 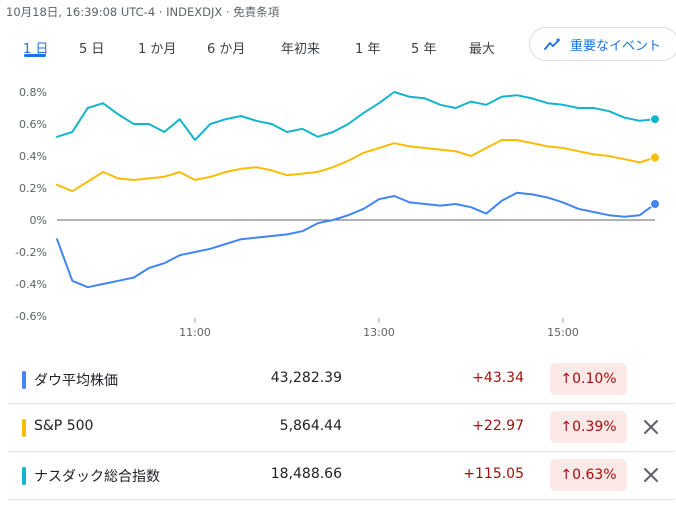 What do you see at coordinates (498, 426) in the screenshot?
I see `index-change: +22.97` at bounding box center [498, 426].